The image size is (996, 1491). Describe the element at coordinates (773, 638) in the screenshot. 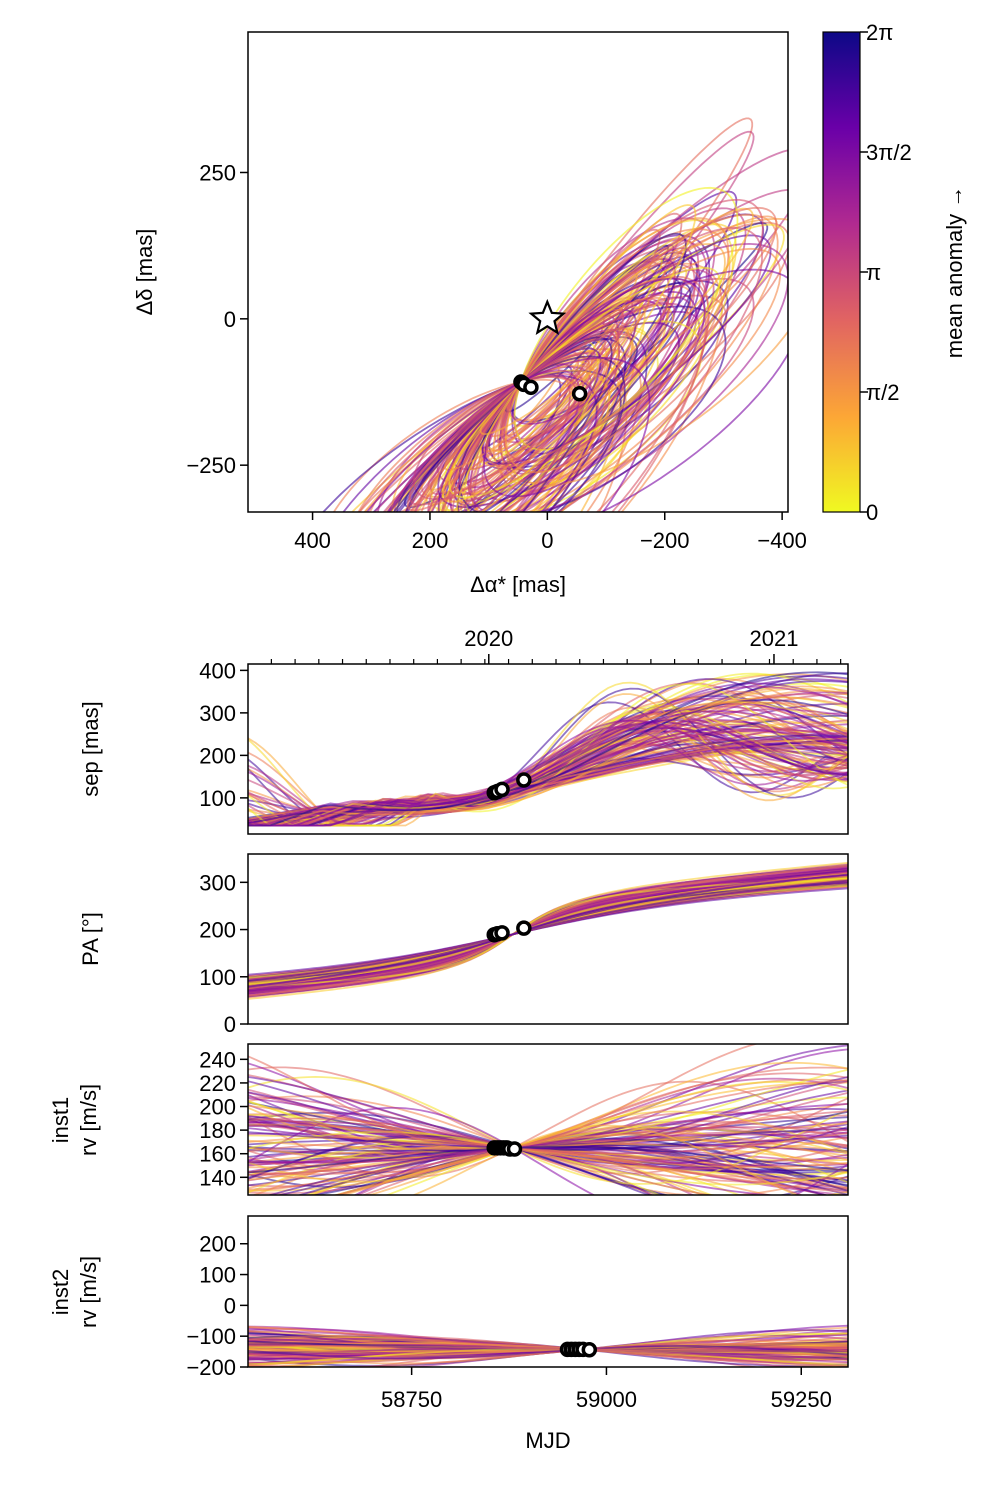

I see `year-tick-label: 2021` at that location.